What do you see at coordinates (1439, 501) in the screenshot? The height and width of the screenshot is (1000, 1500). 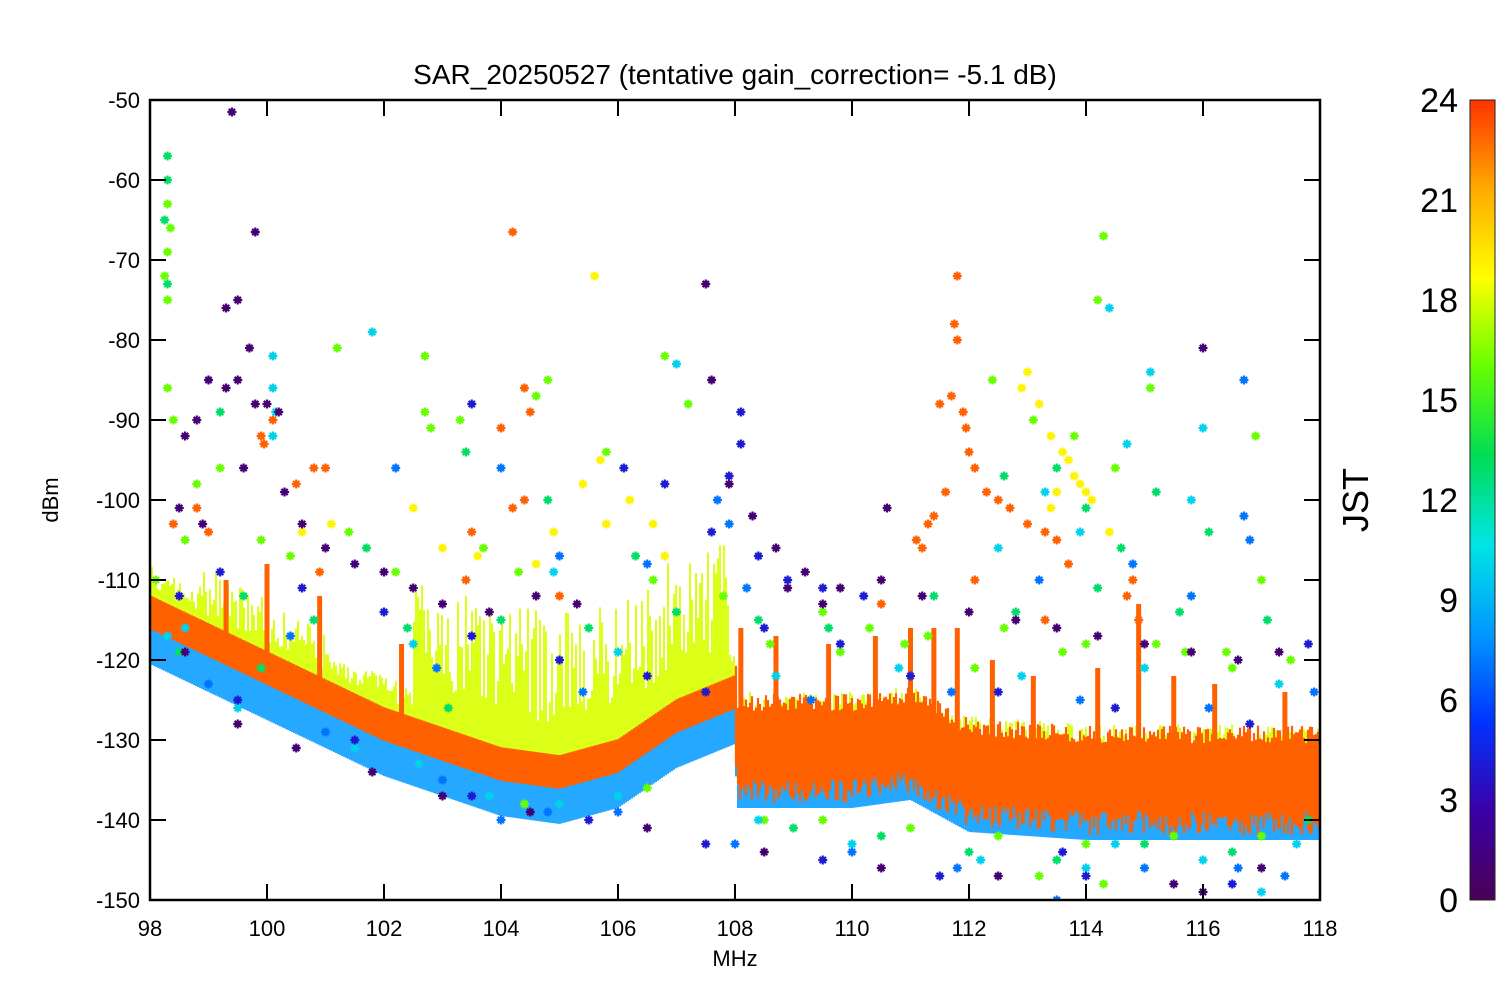 I see `colorbar-tick-label: 12` at bounding box center [1439, 501].